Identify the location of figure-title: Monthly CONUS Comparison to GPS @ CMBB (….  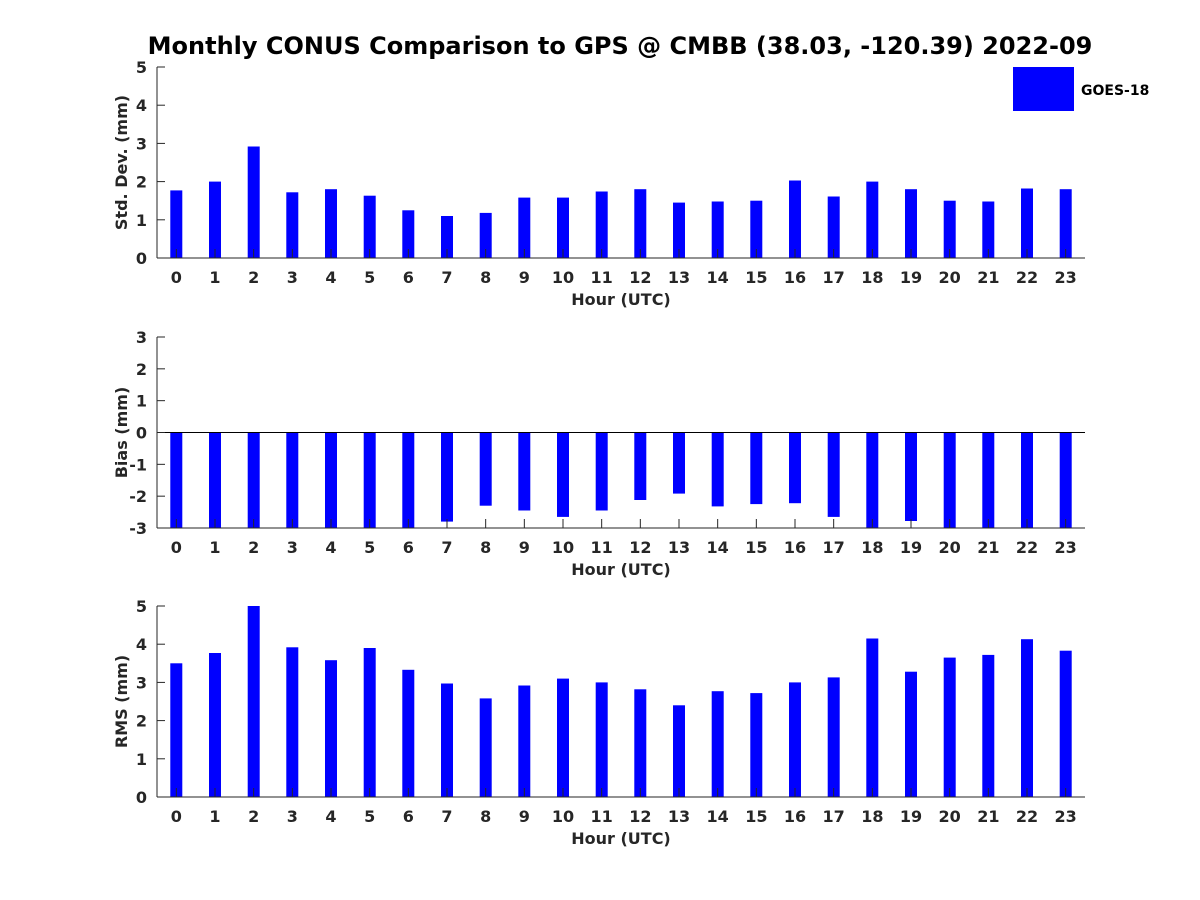
(620, 46).